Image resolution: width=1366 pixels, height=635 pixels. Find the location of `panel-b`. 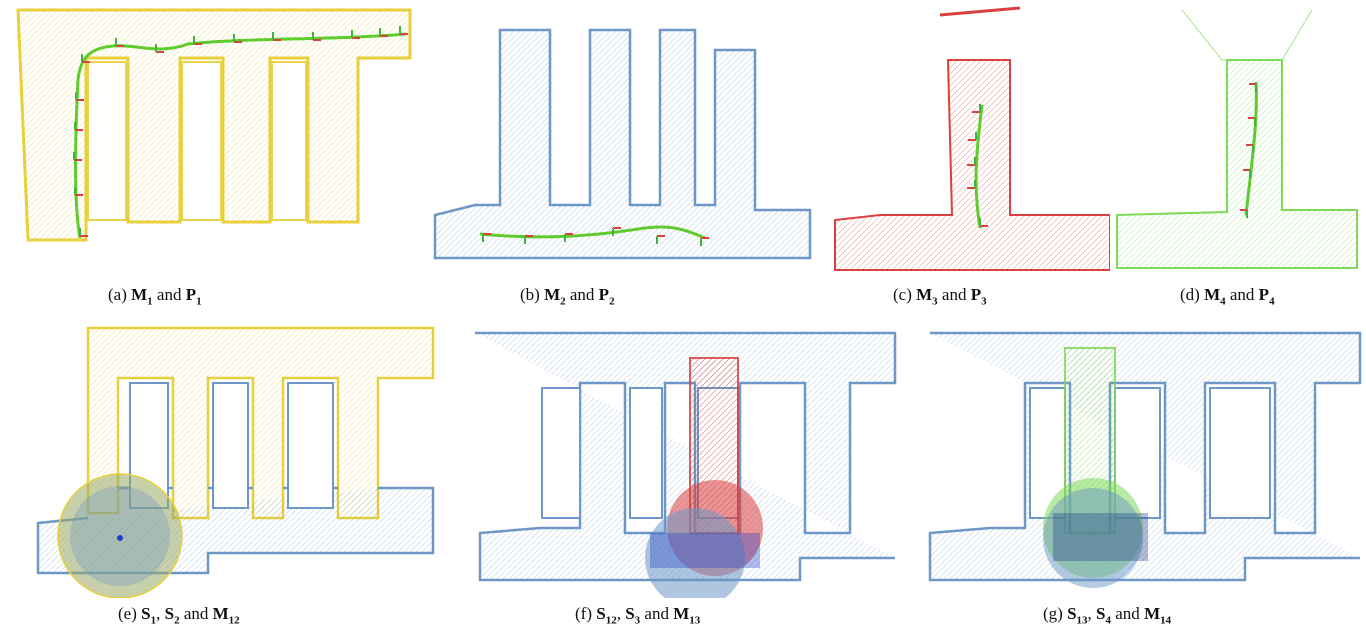

panel-b is located at coordinates (620, 136).